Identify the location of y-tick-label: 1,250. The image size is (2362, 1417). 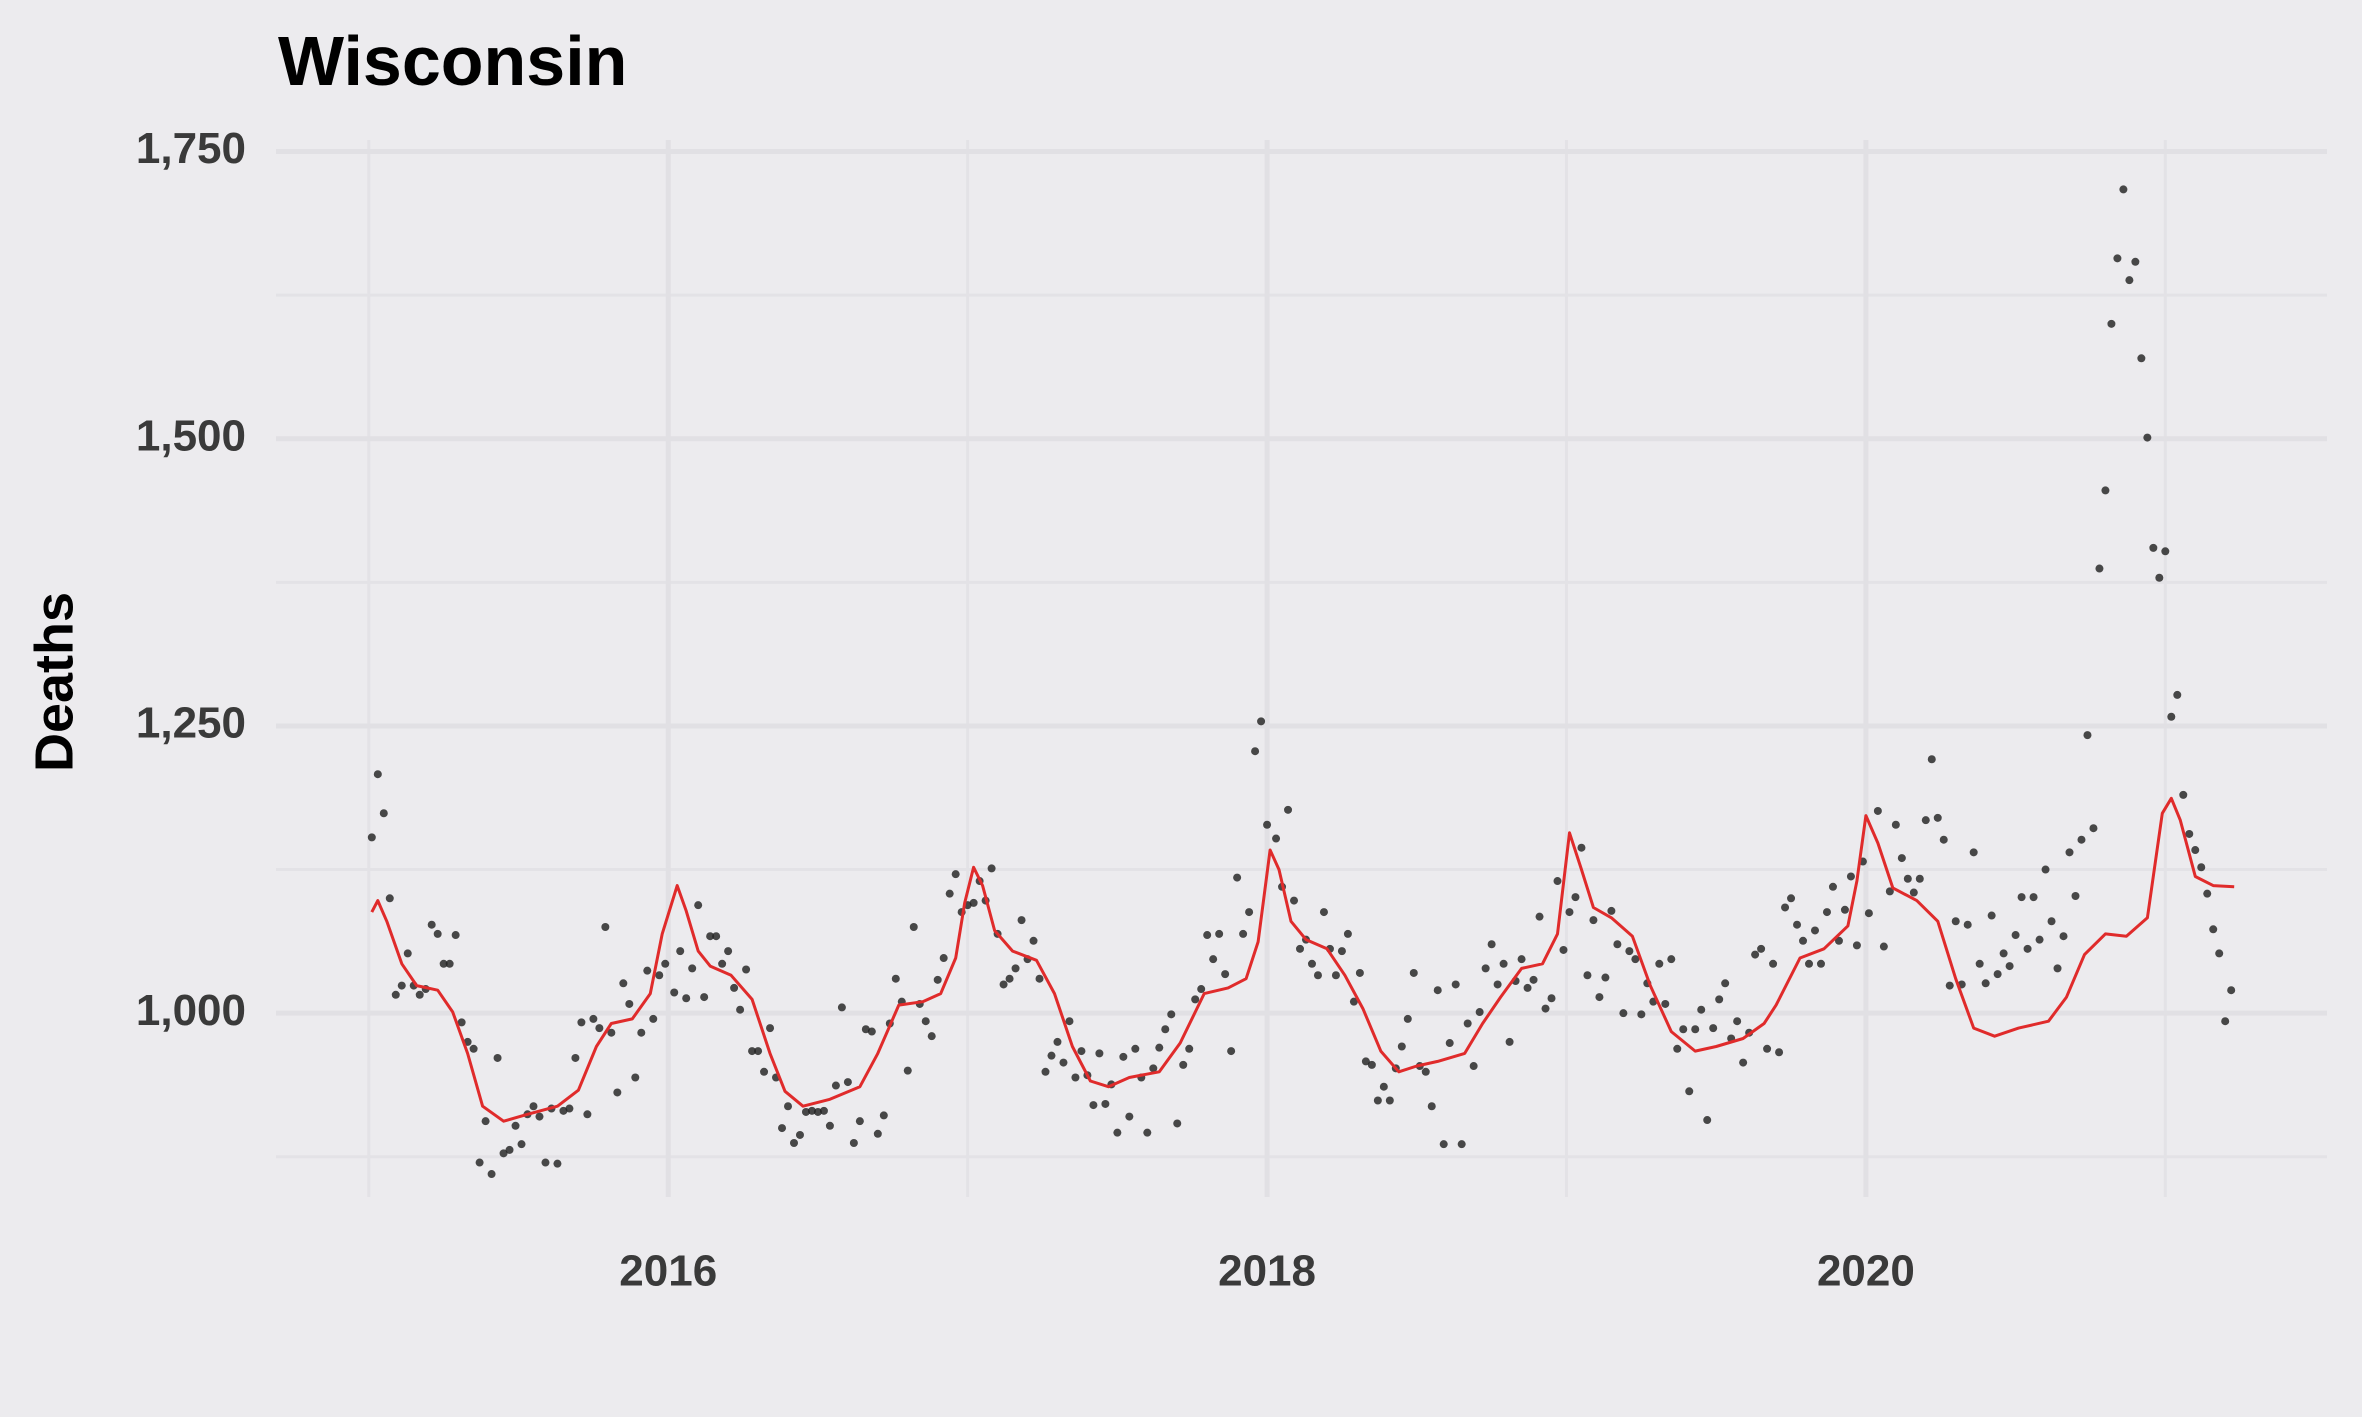
(191, 723).